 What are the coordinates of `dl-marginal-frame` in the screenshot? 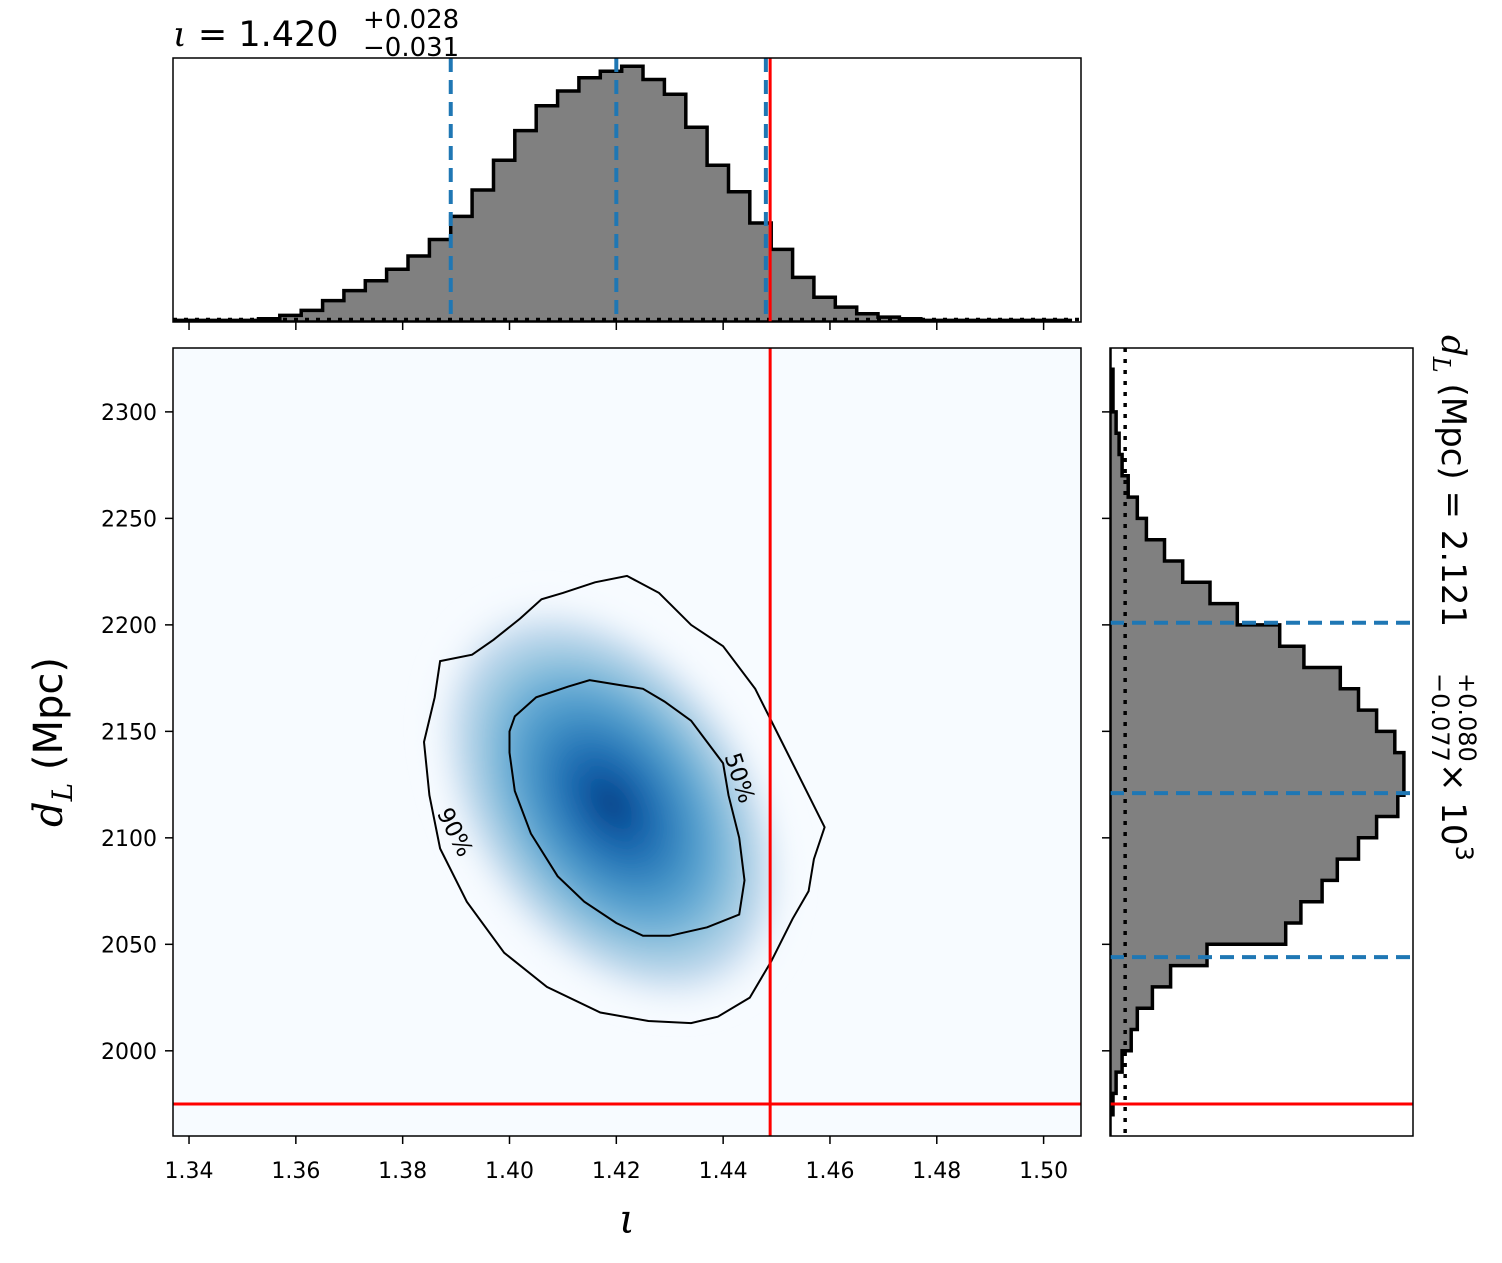 It's located at (1261, 742).